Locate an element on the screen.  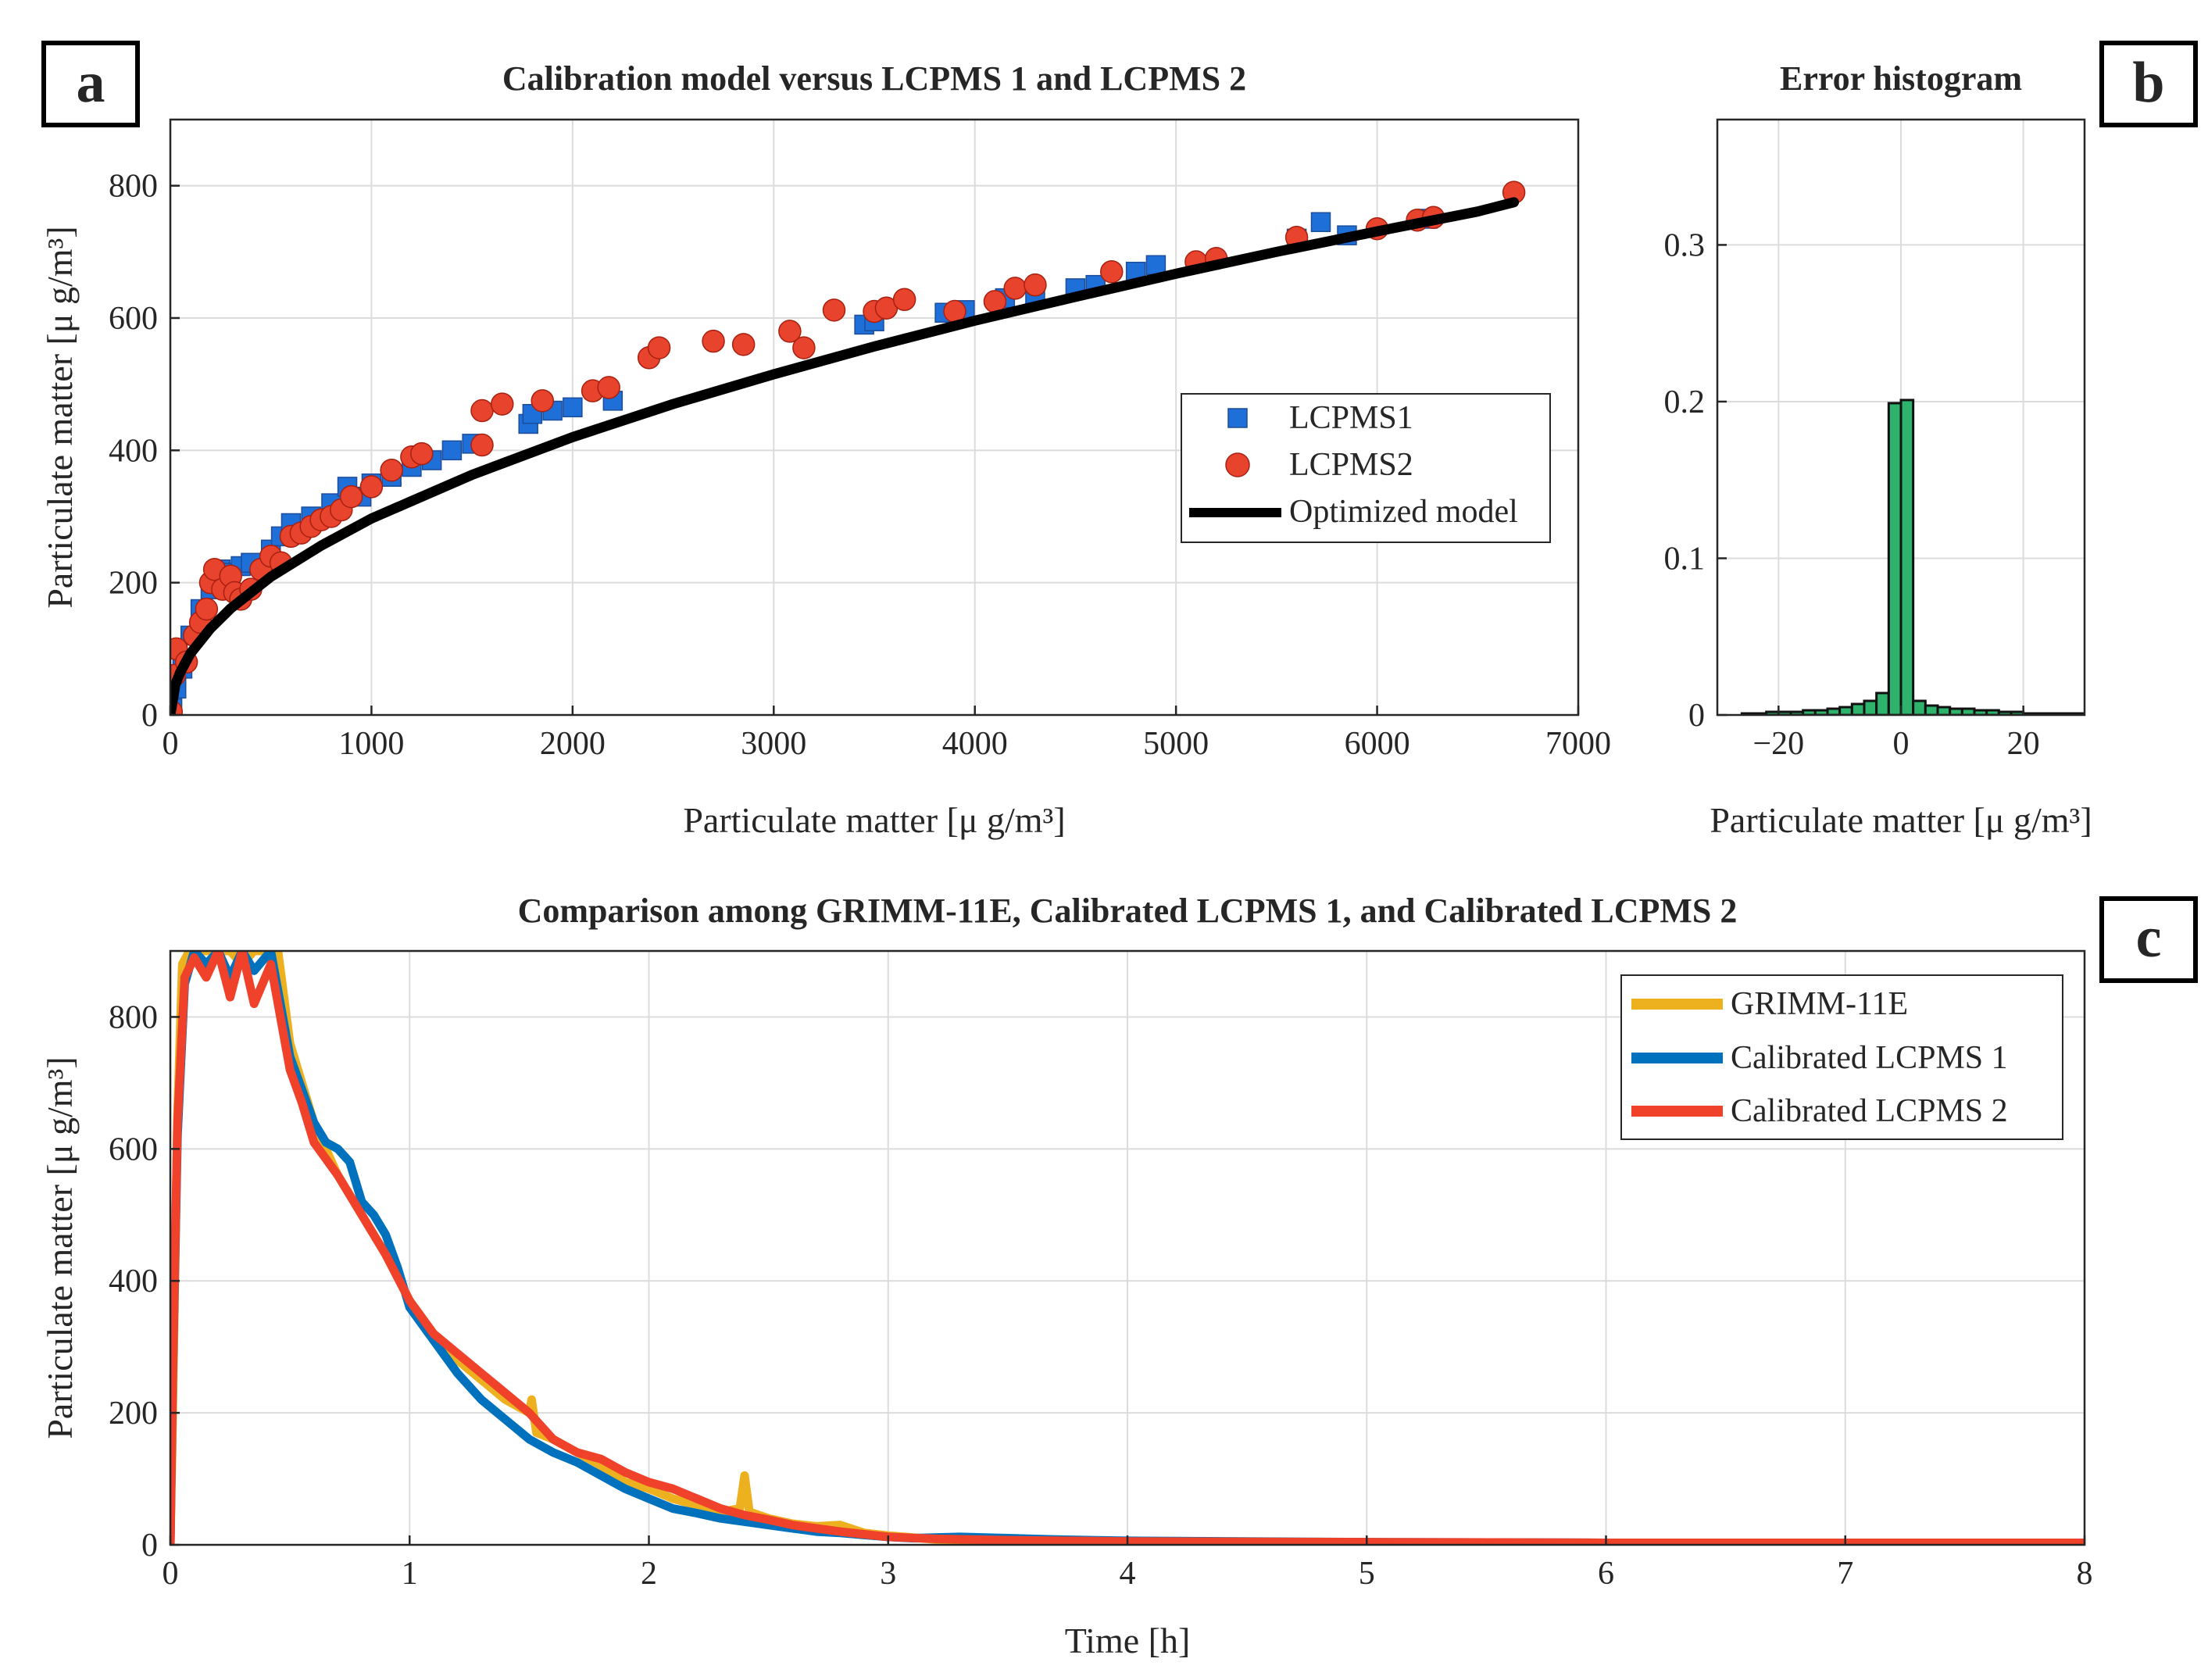
c-xtick-label-5: 5 is located at coordinates (1367, 1574).